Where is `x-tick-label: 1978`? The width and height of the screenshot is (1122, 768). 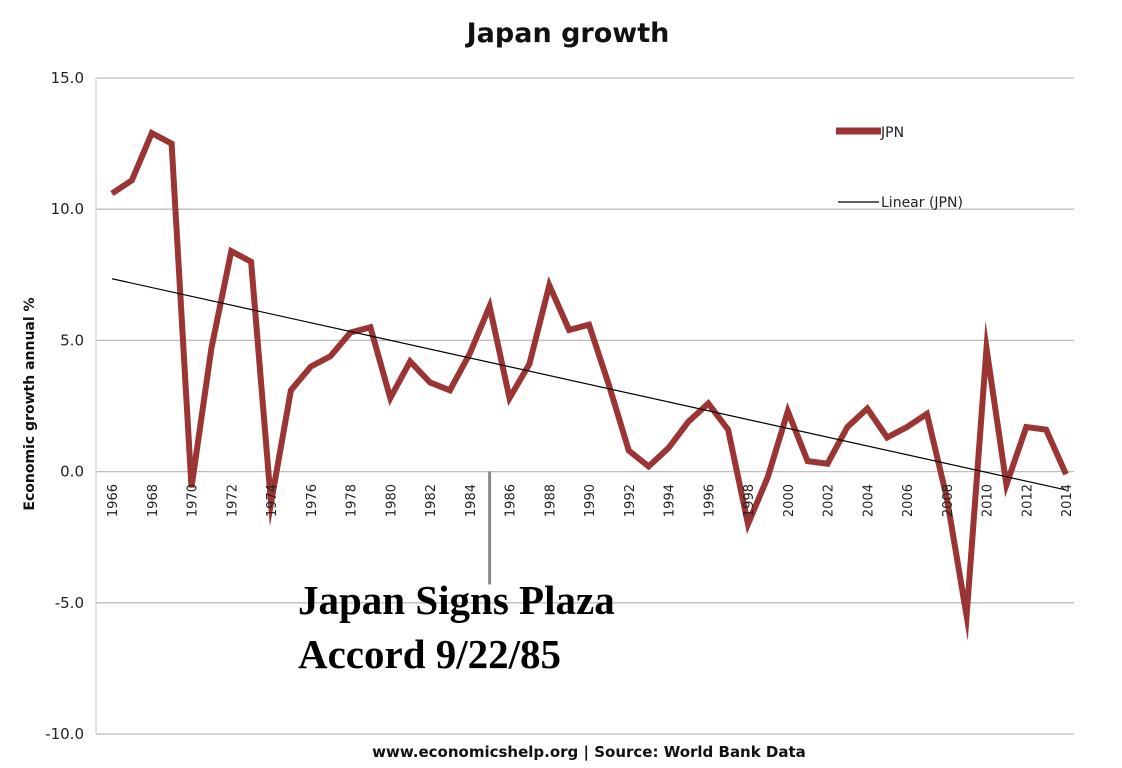 x-tick-label: 1978 is located at coordinates (352, 500).